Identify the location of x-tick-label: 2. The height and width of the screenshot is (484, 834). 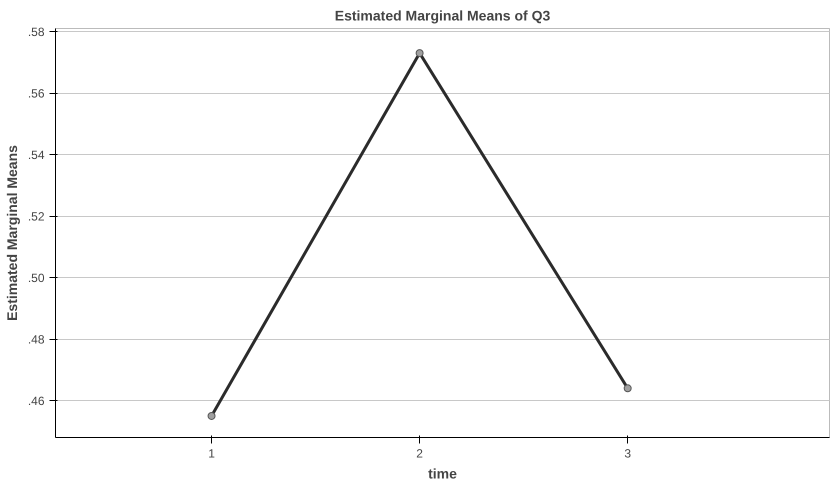
(420, 453).